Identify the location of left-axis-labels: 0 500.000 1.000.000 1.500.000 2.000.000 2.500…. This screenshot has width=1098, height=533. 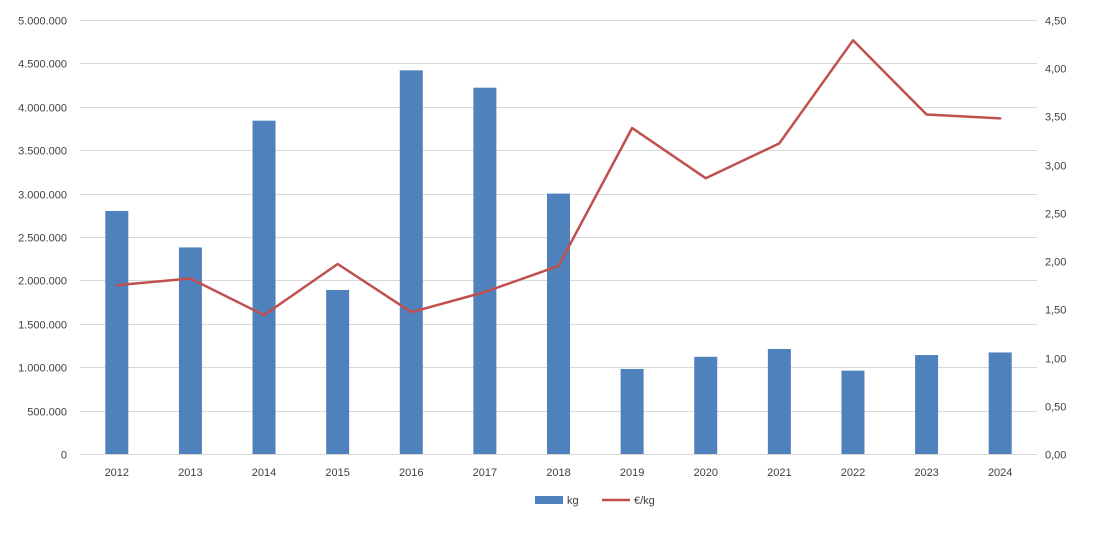
(42, 239).